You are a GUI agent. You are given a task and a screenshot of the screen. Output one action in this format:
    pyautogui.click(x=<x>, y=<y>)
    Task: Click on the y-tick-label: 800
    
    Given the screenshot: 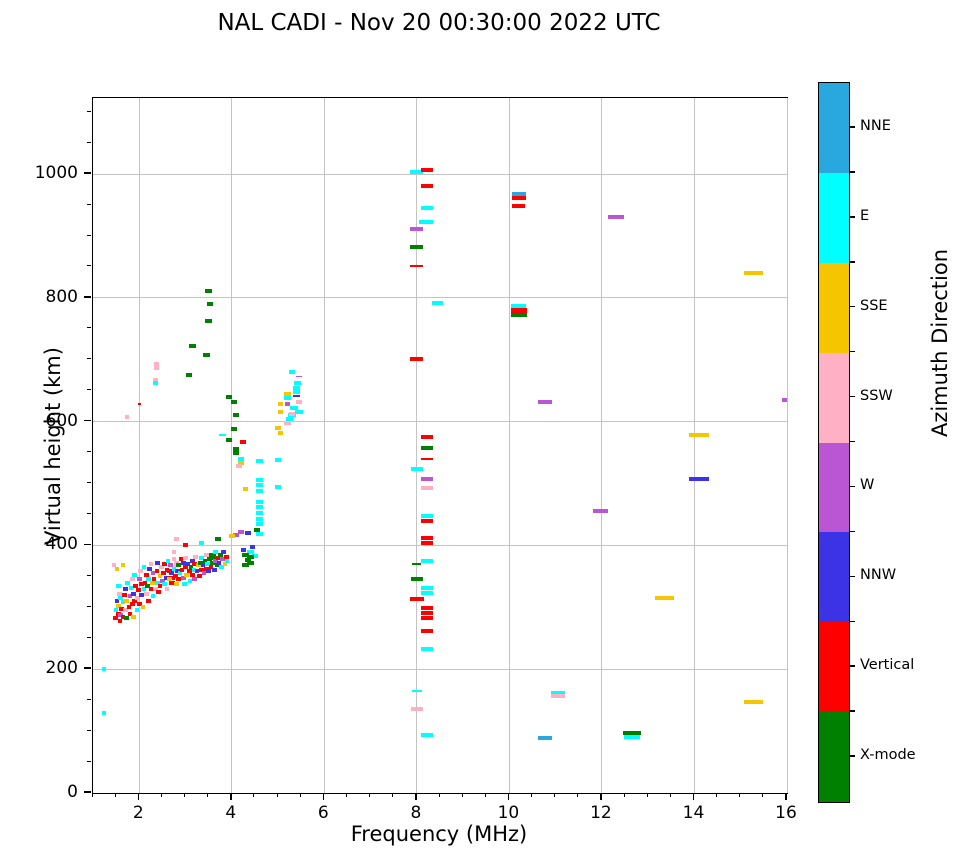 What is the action you would take?
    pyautogui.click(x=61, y=296)
    